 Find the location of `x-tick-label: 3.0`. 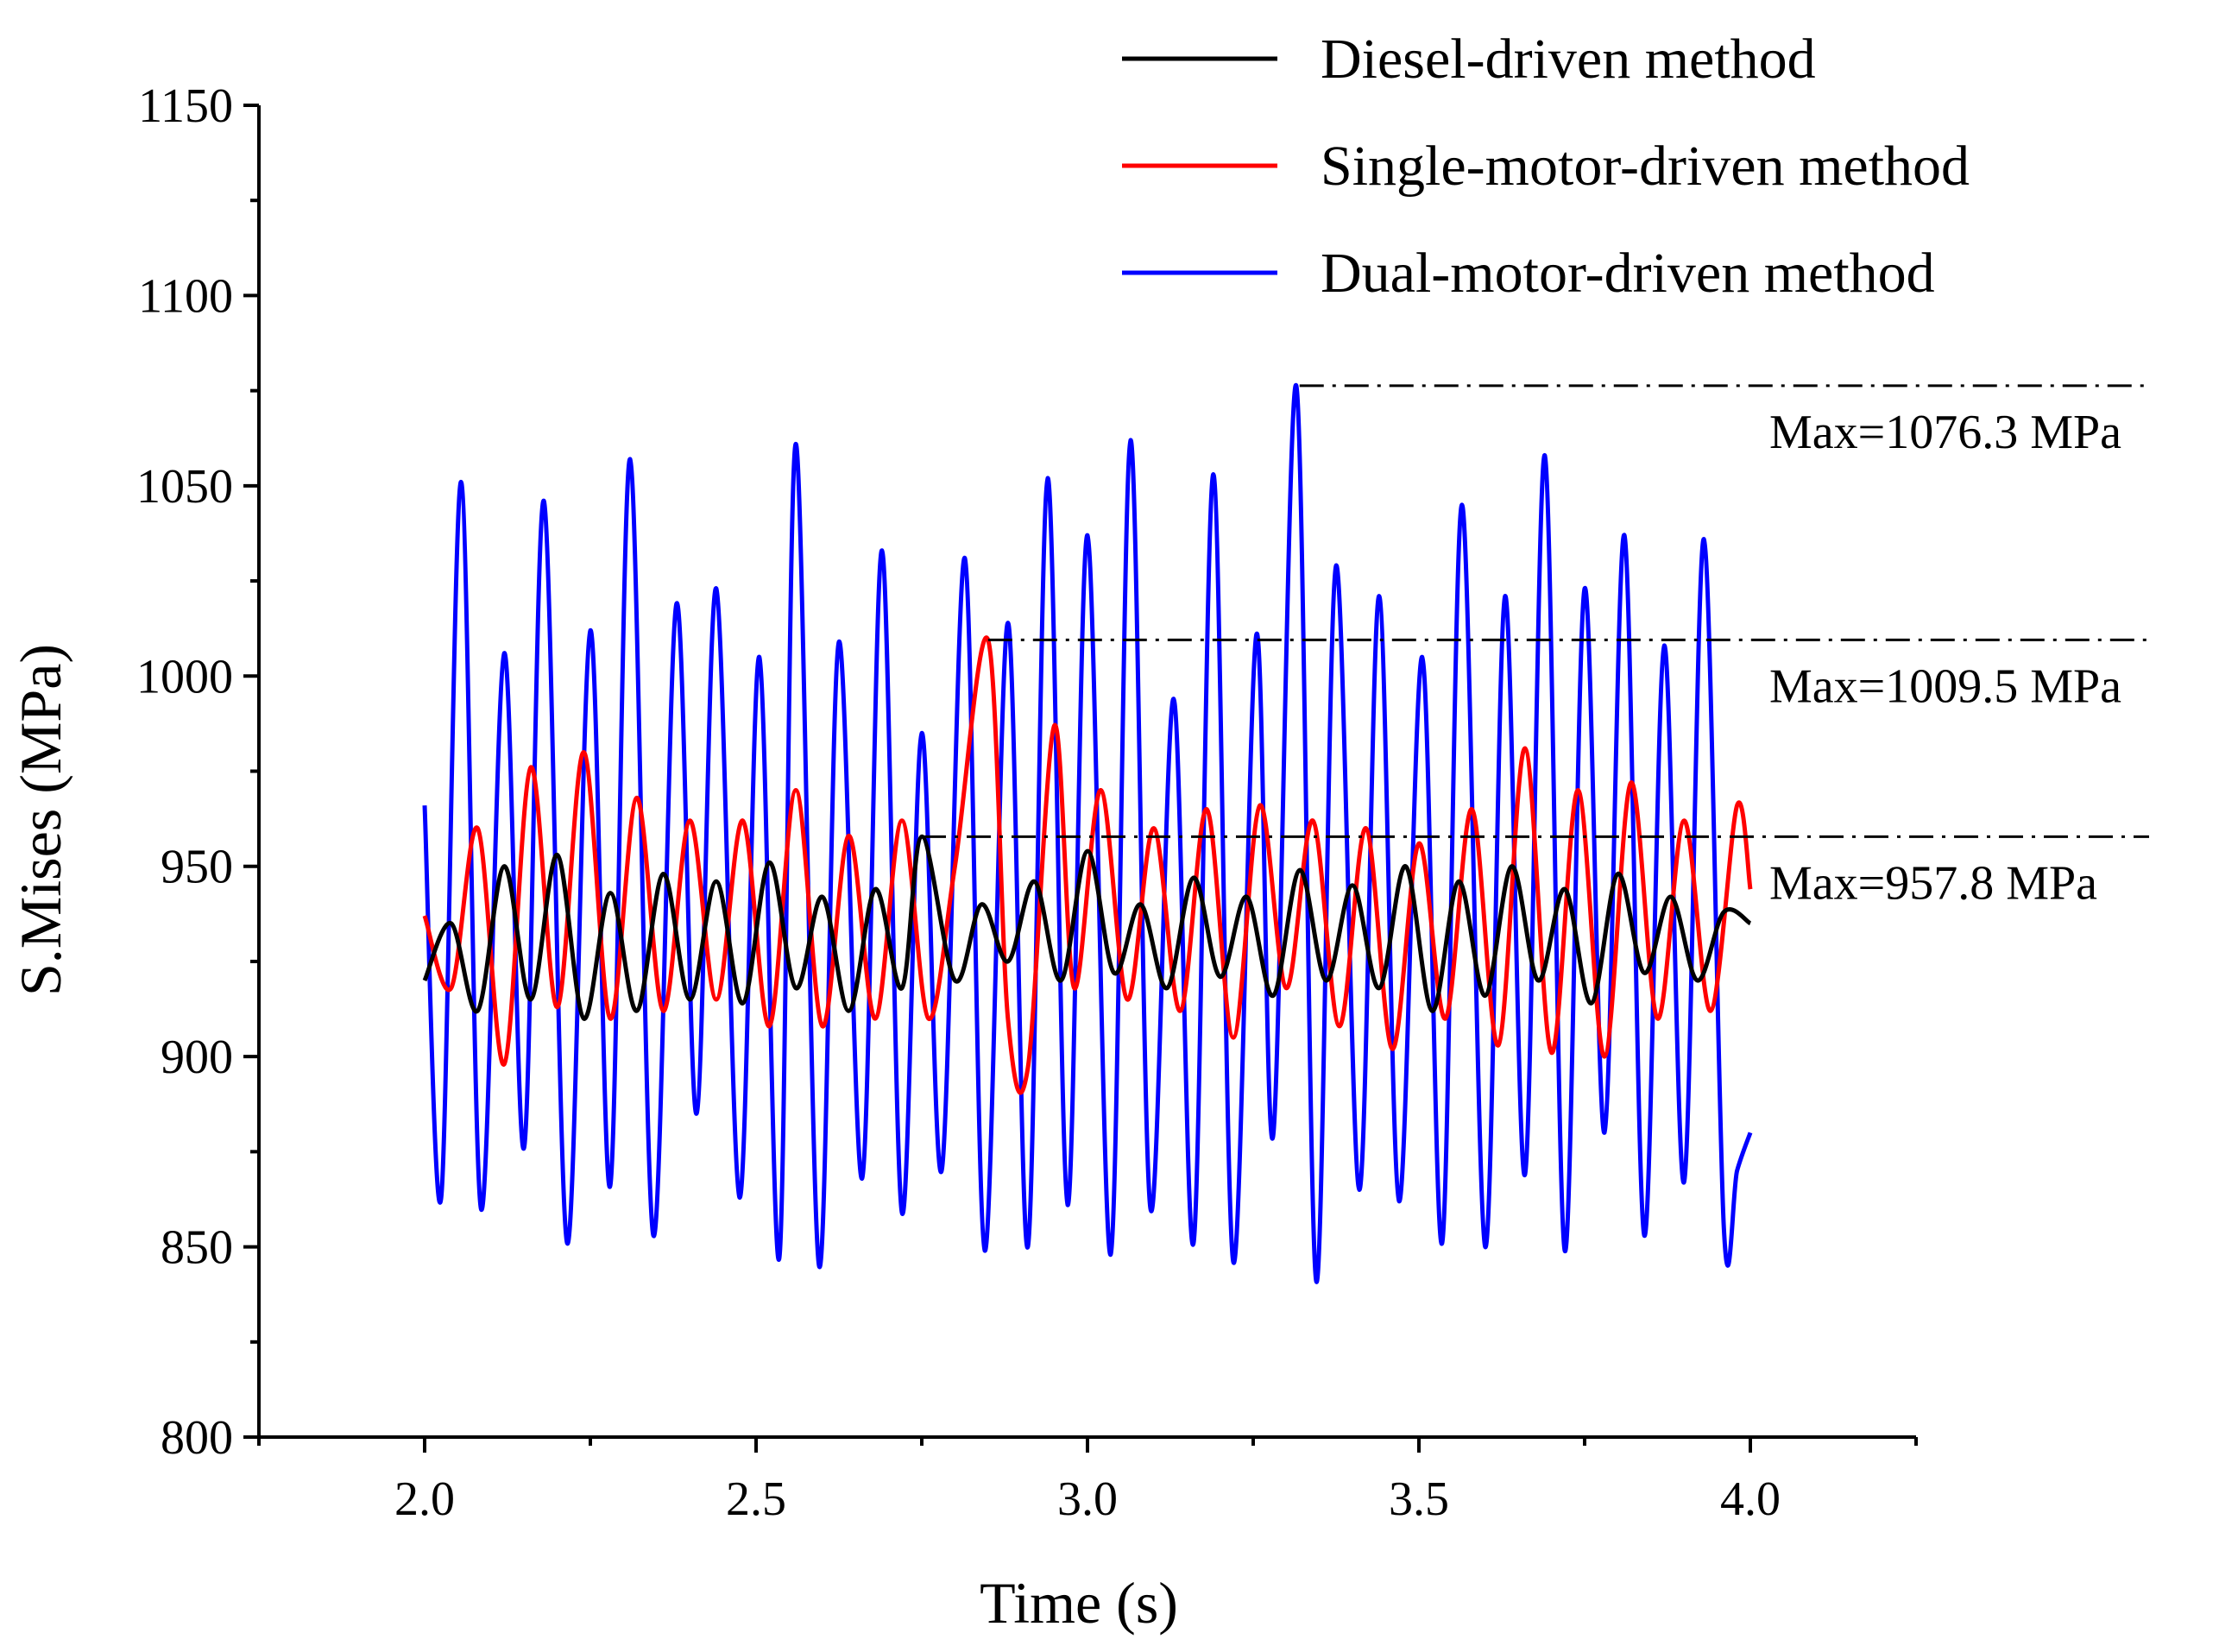

x-tick-label: 3.0 is located at coordinates (1087, 1499).